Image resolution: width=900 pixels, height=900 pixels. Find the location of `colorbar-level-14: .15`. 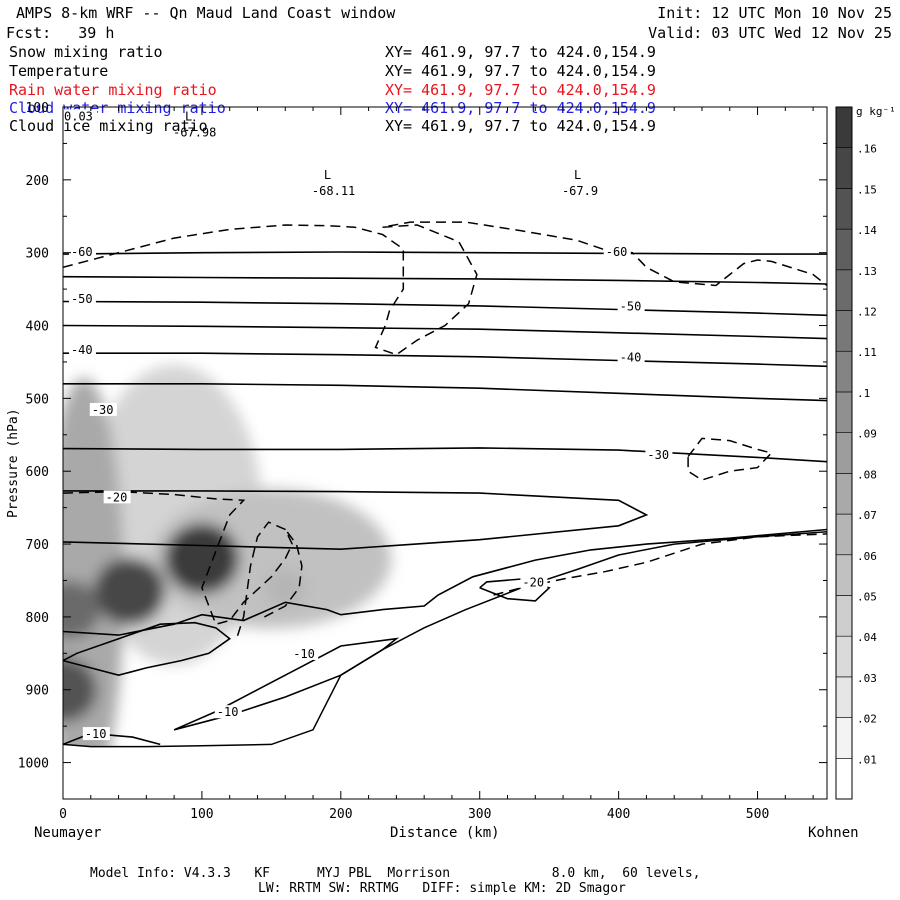

colorbar-level-14: .15 is located at coordinates (867, 189).